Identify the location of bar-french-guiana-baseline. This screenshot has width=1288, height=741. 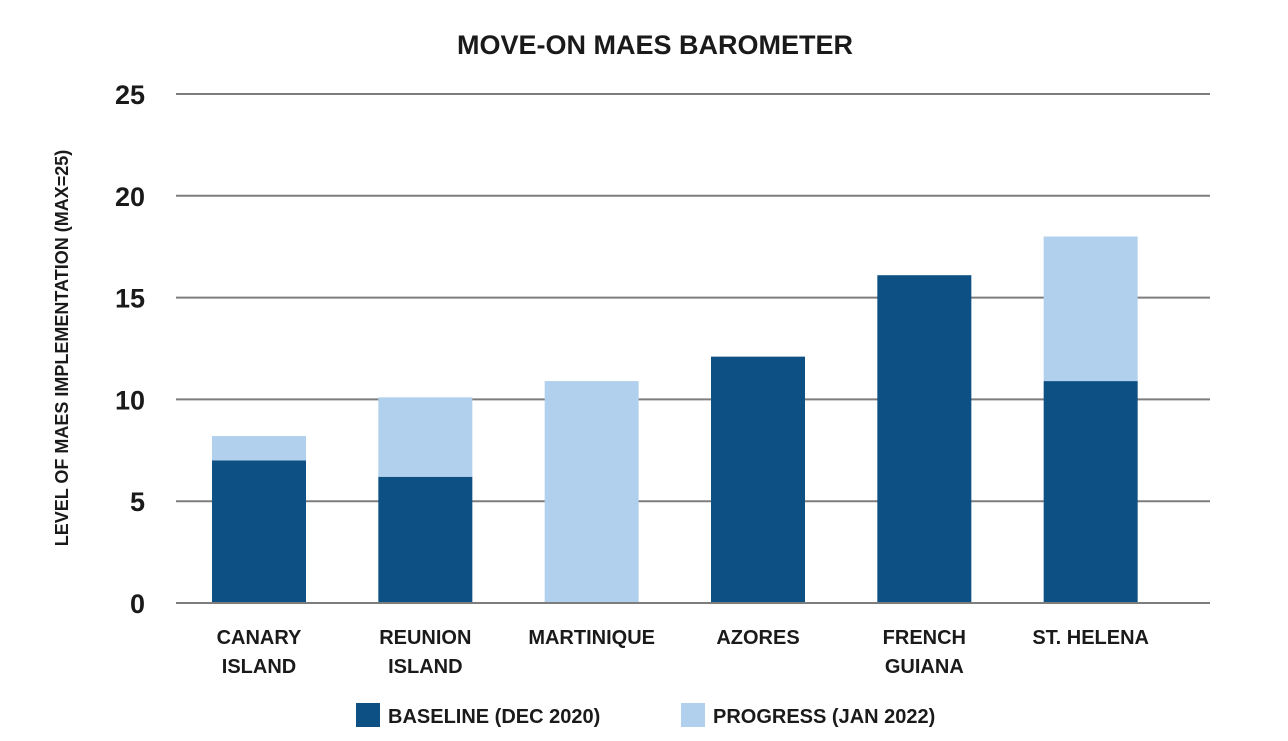
(924, 439).